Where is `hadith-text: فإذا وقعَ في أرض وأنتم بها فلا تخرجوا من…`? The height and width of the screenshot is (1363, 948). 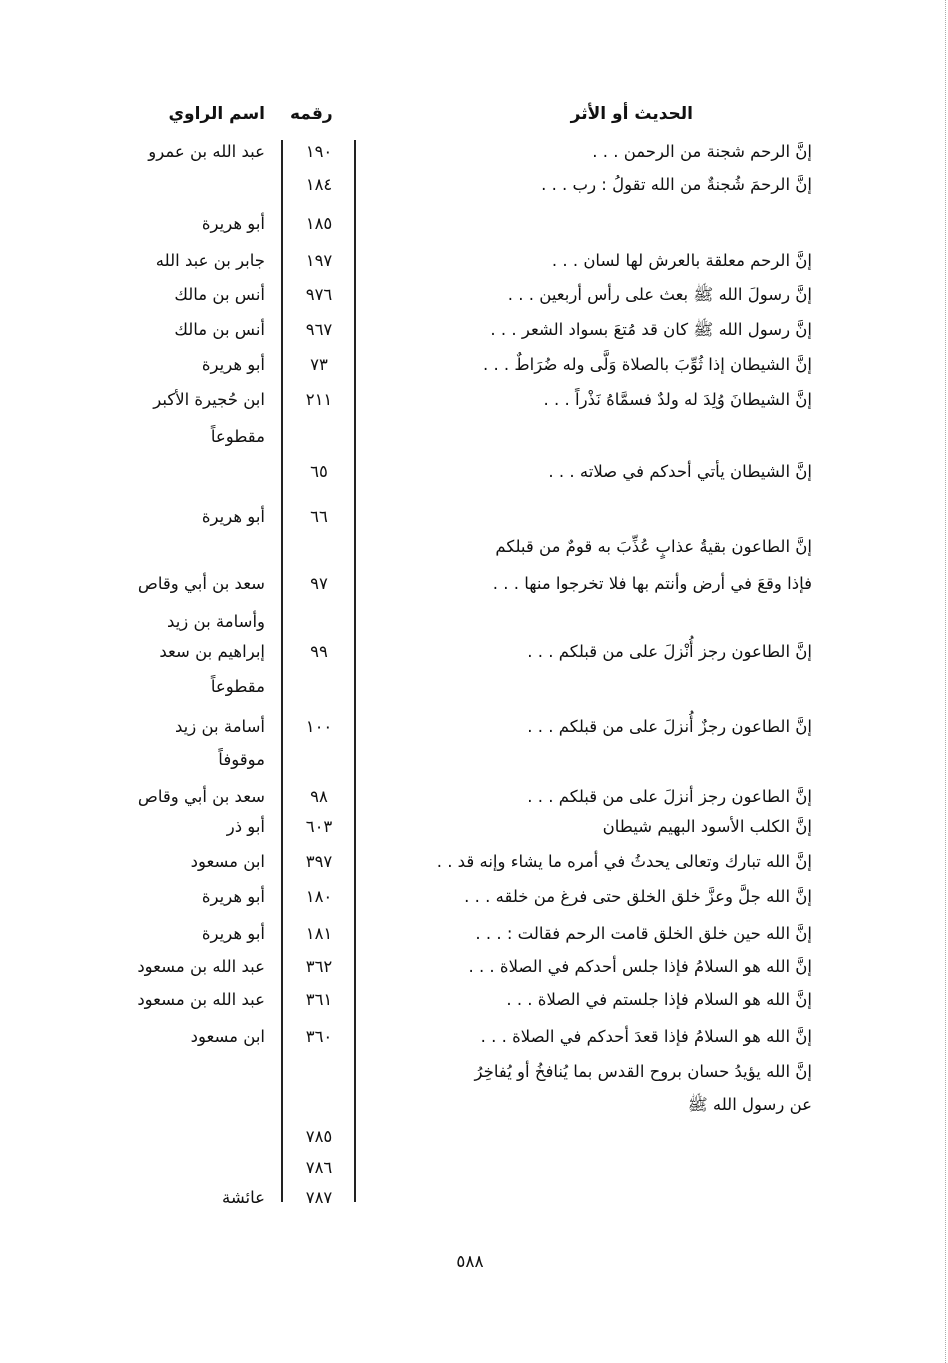
hadith-text: فإذا وقعَ في أرض وأنتم بها فلا تخرجوا من… is located at coordinates (652, 583).